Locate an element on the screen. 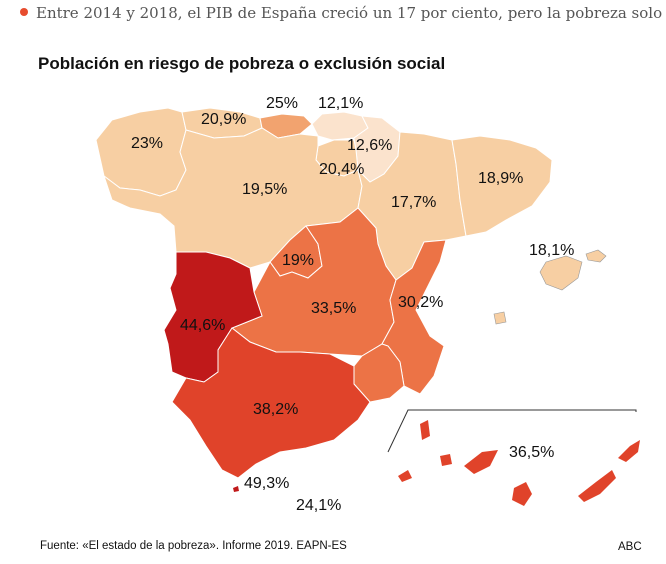 The height and width of the screenshot is (564, 666). island-el-hierro is located at coordinates (405, 476).